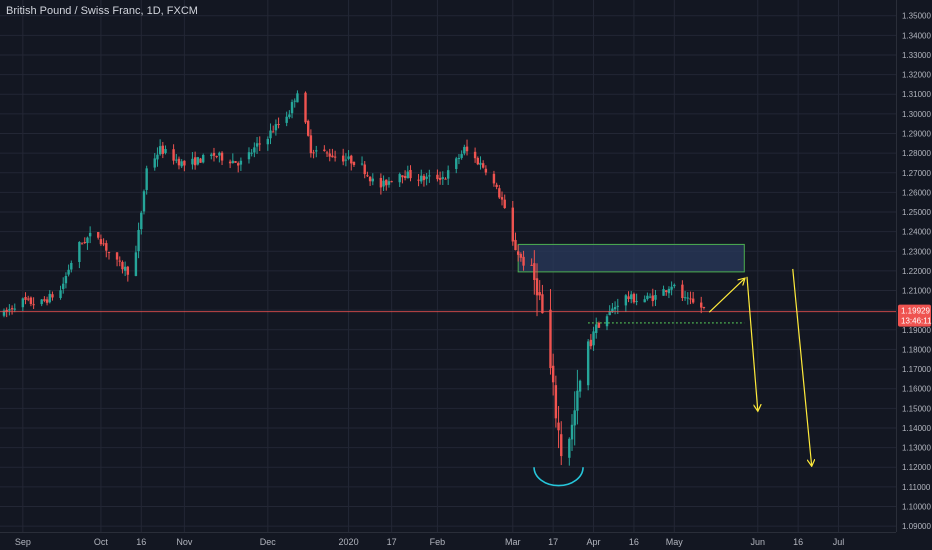 Image resolution: width=932 pixels, height=550 pixels. I want to click on y-tick-label: 1.31000, so click(916, 94).